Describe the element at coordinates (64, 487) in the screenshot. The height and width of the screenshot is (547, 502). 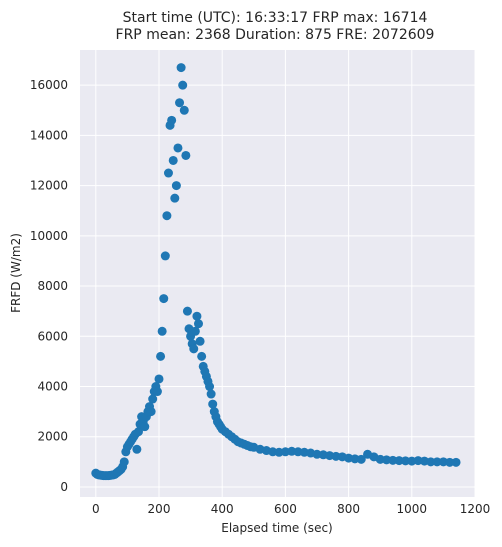
I see `y-tick-label: 0` at that location.